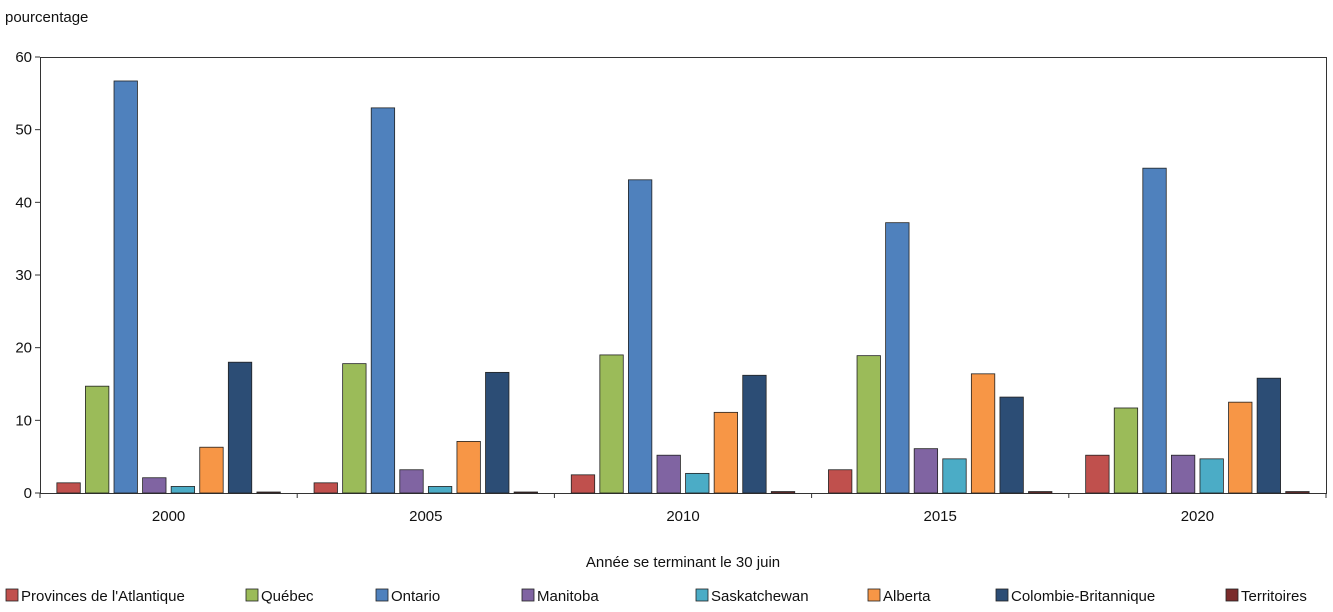 This screenshot has height=612, width=1333. Describe the element at coordinates (907, 596) in the screenshot. I see `legend-label: Alberta` at that location.